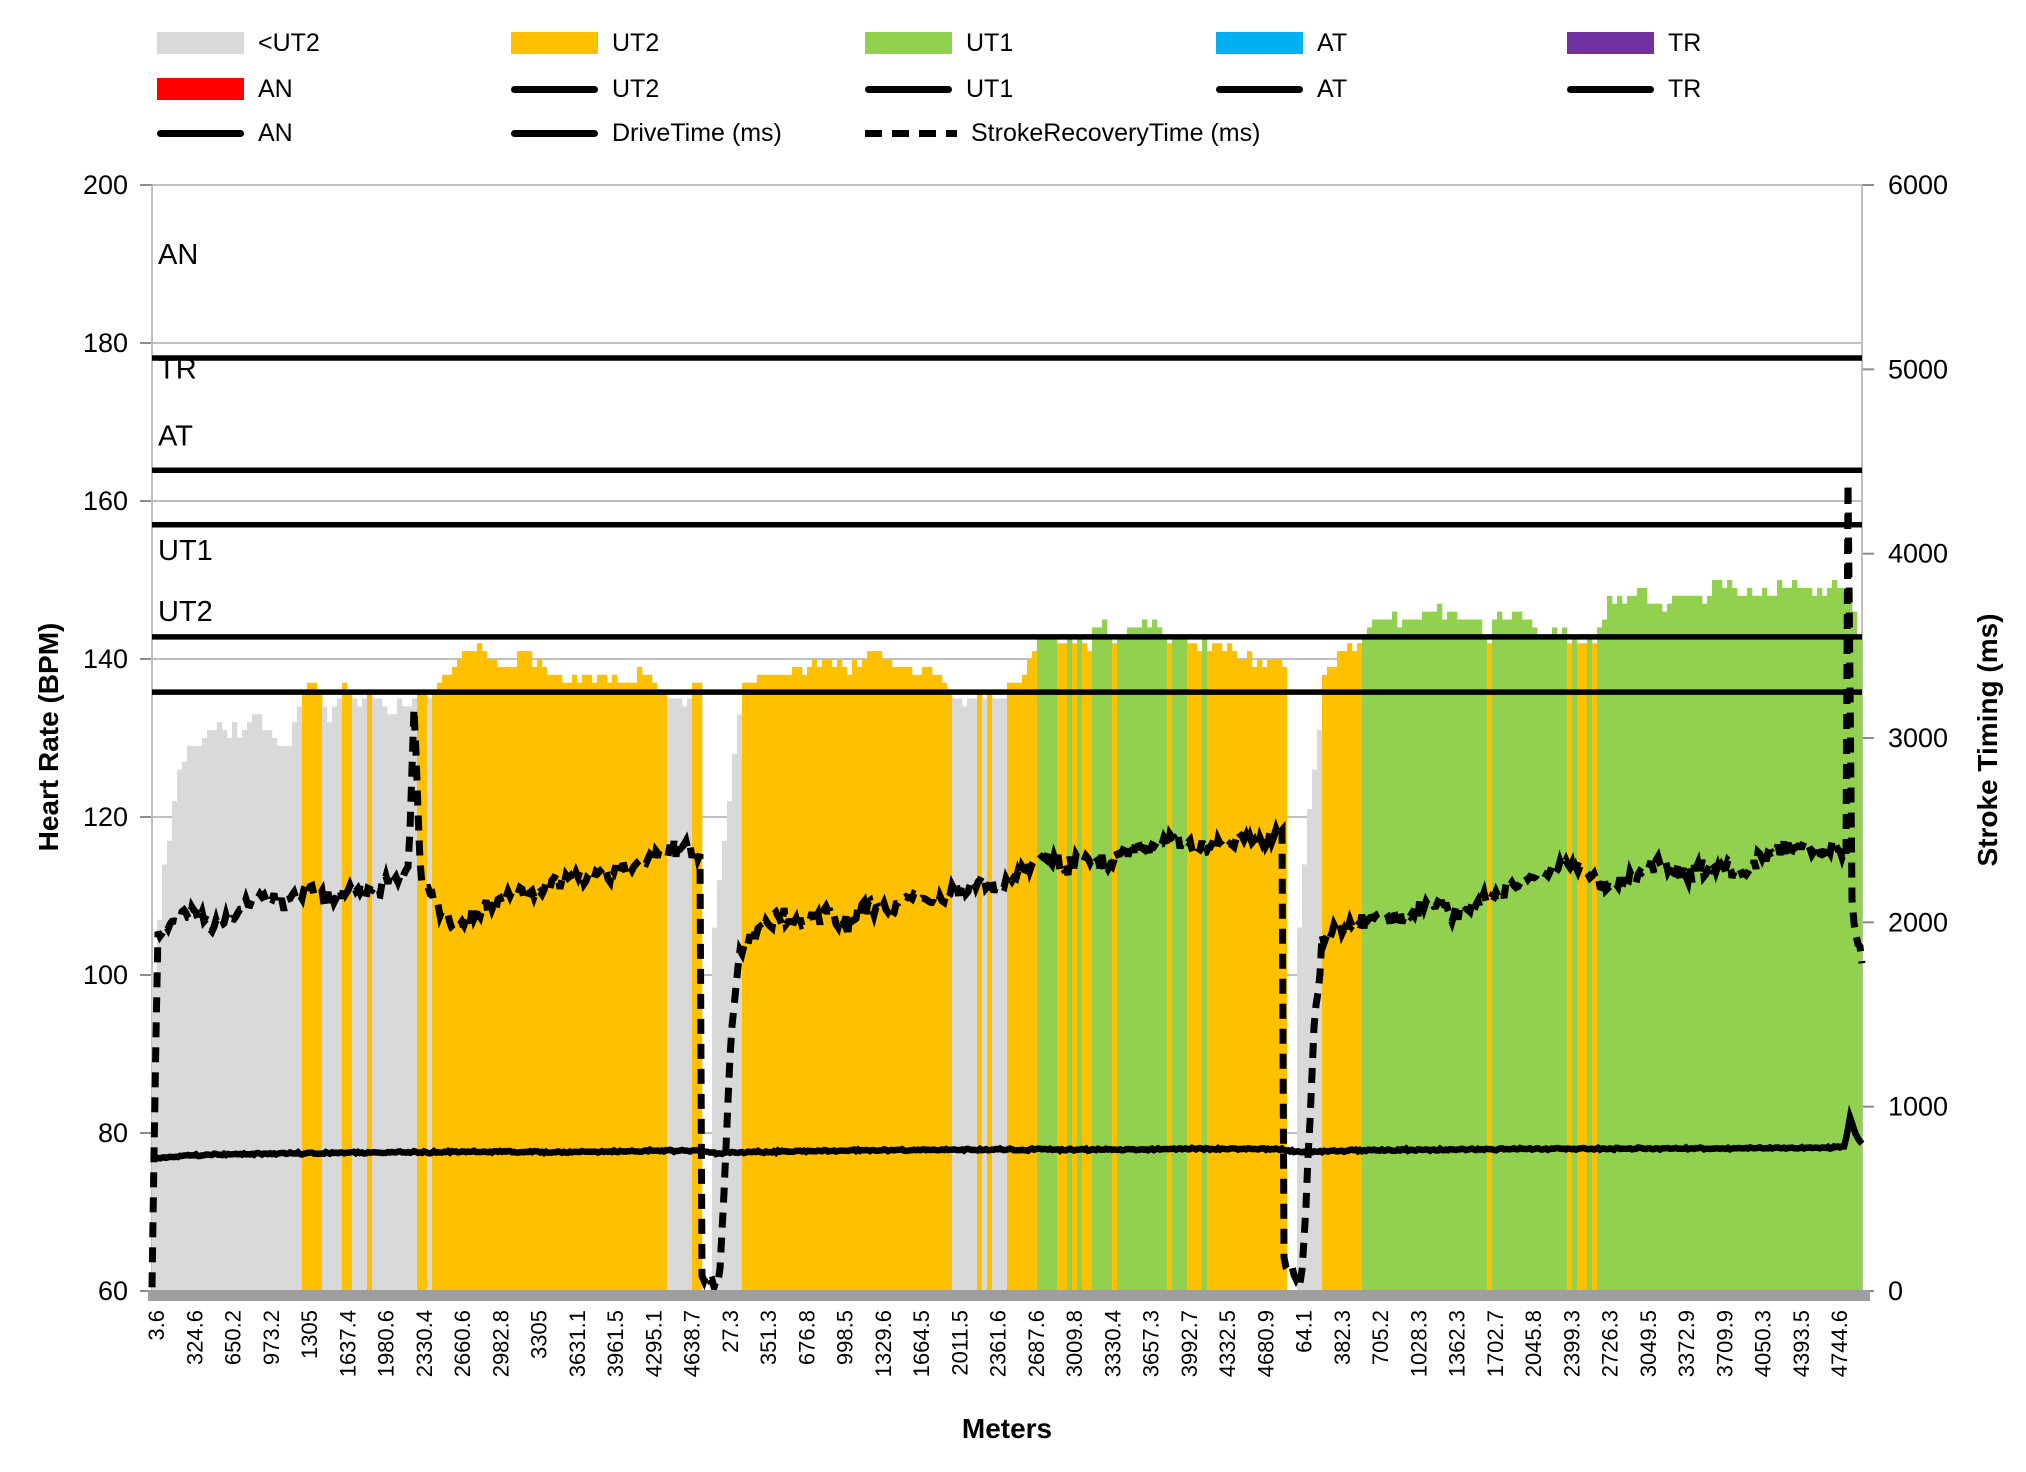 This screenshot has width=2026, height=1472. I want to click on legend-item--ut2: <UT2, so click(238, 43).